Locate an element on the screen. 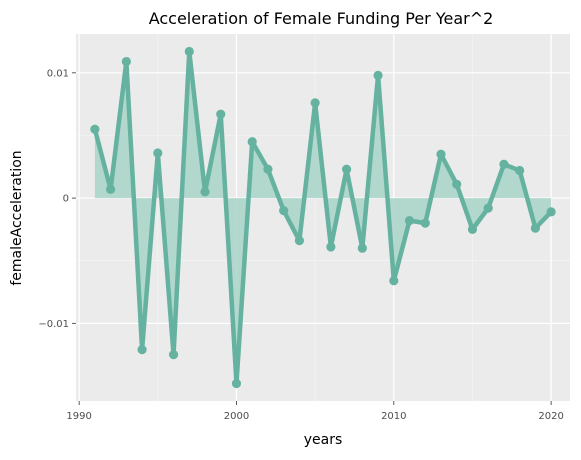 This screenshot has height=460, width=581. data-point-2009 is located at coordinates (378, 75).